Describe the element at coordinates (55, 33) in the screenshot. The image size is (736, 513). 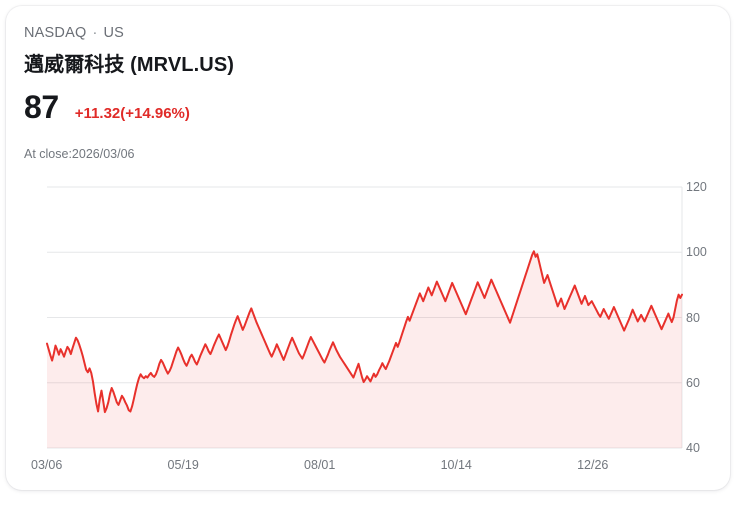
I see `exchange-name: NASDAQ` at that location.